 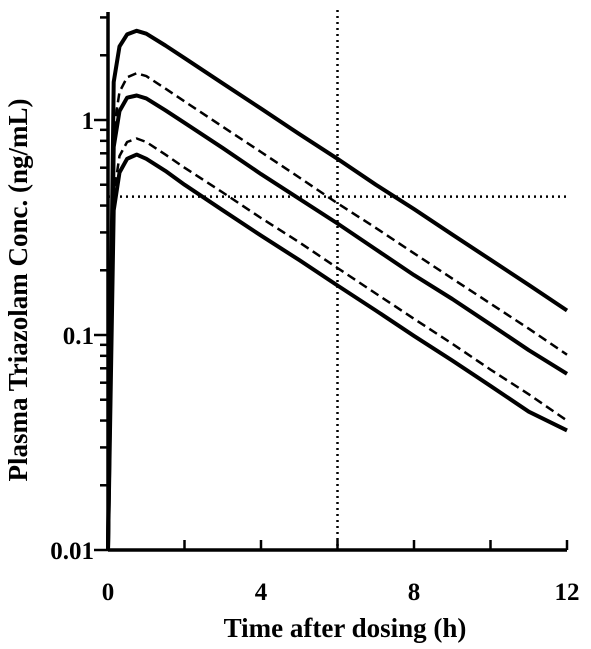 What do you see at coordinates (88, 121) in the screenshot?
I see `y-tick-label: 1` at bounding box center [88, 121].